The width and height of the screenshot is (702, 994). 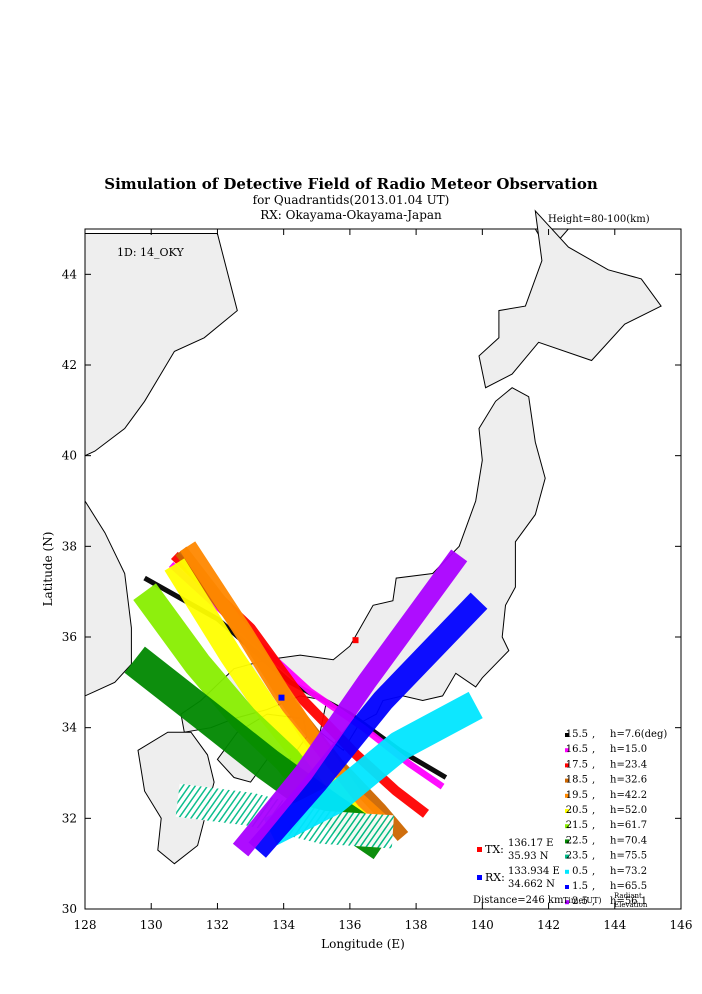 What do you see at coordinates (217, 925) in the screenshot?
I see `x-tick-label: 132` at bounding box center [217, 925].